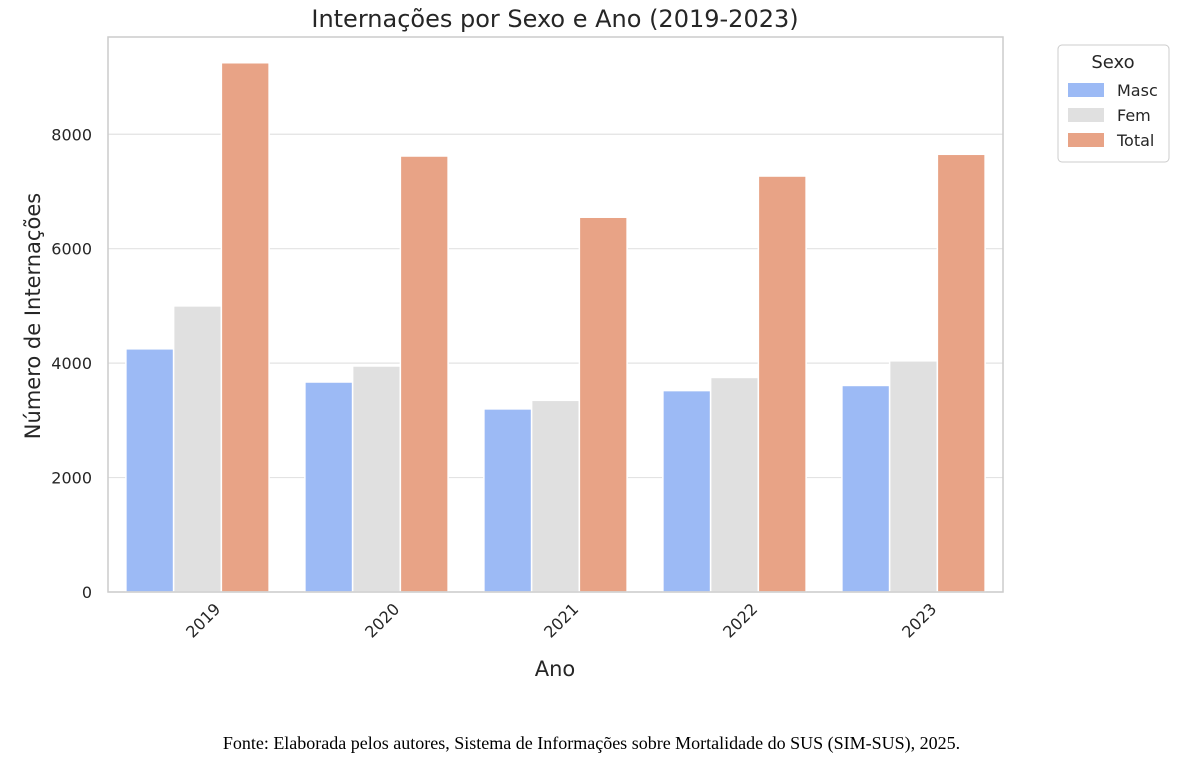 Image resolution: width=1183 pixels, height=775 pixels. Describe the element at coordinates (687, 491) in the screenshot. I see `bar-masc-2022` at that location.